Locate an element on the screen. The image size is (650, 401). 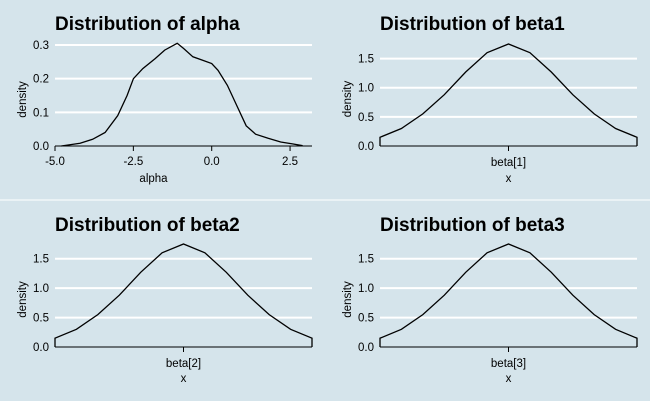
x-axis-label: alpha is located at coordinates (153, 179).